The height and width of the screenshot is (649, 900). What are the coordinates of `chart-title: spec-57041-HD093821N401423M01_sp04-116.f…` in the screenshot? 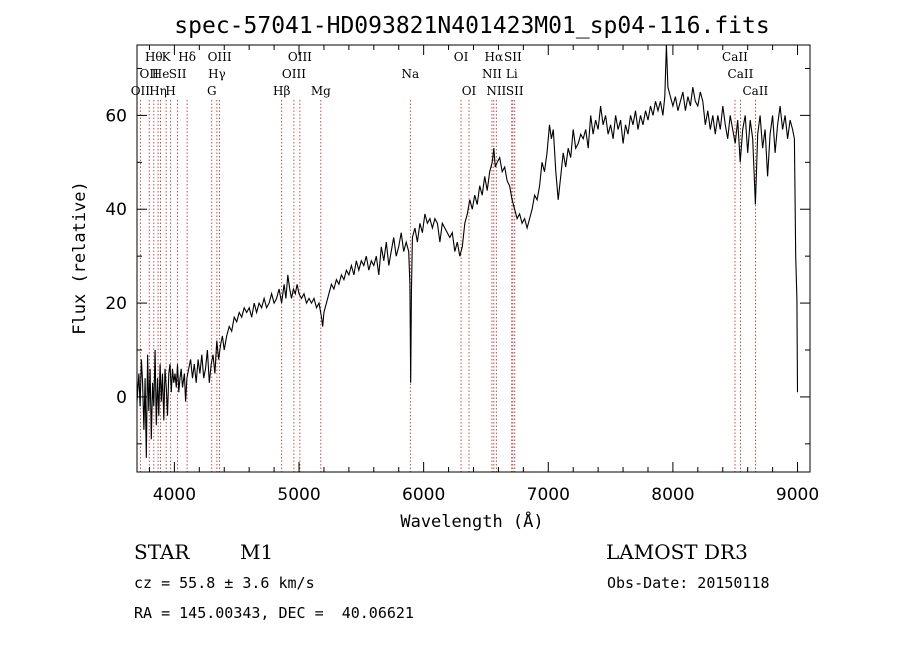 It's located at (471, 26).